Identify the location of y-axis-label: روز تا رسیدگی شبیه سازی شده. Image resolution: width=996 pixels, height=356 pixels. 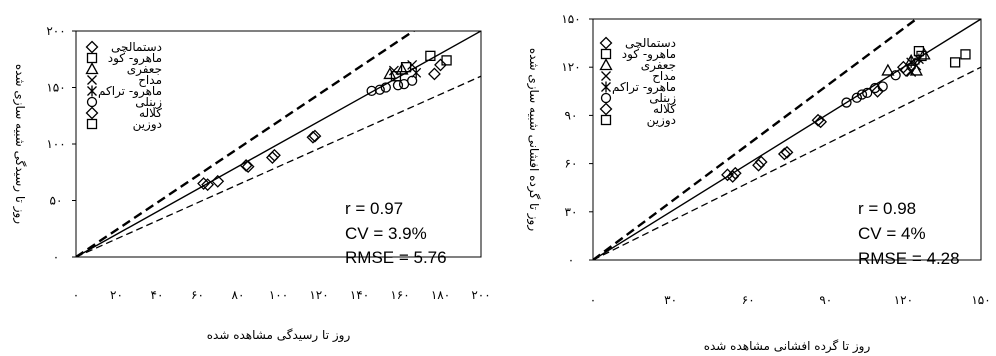
(19, 144).